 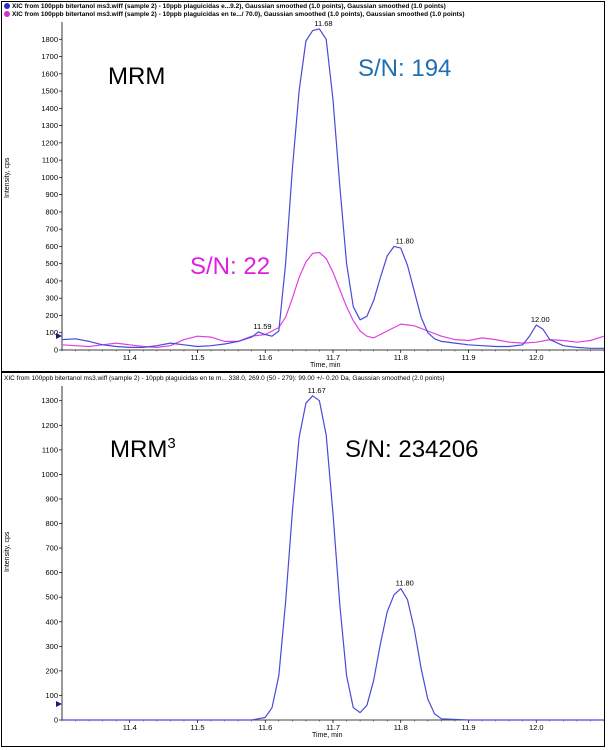 What do you see at coordinates (7, 551) in the screenshot?
I see `bottom-y-axis-label: Intensity, cps` at bounding box center [7, 551].